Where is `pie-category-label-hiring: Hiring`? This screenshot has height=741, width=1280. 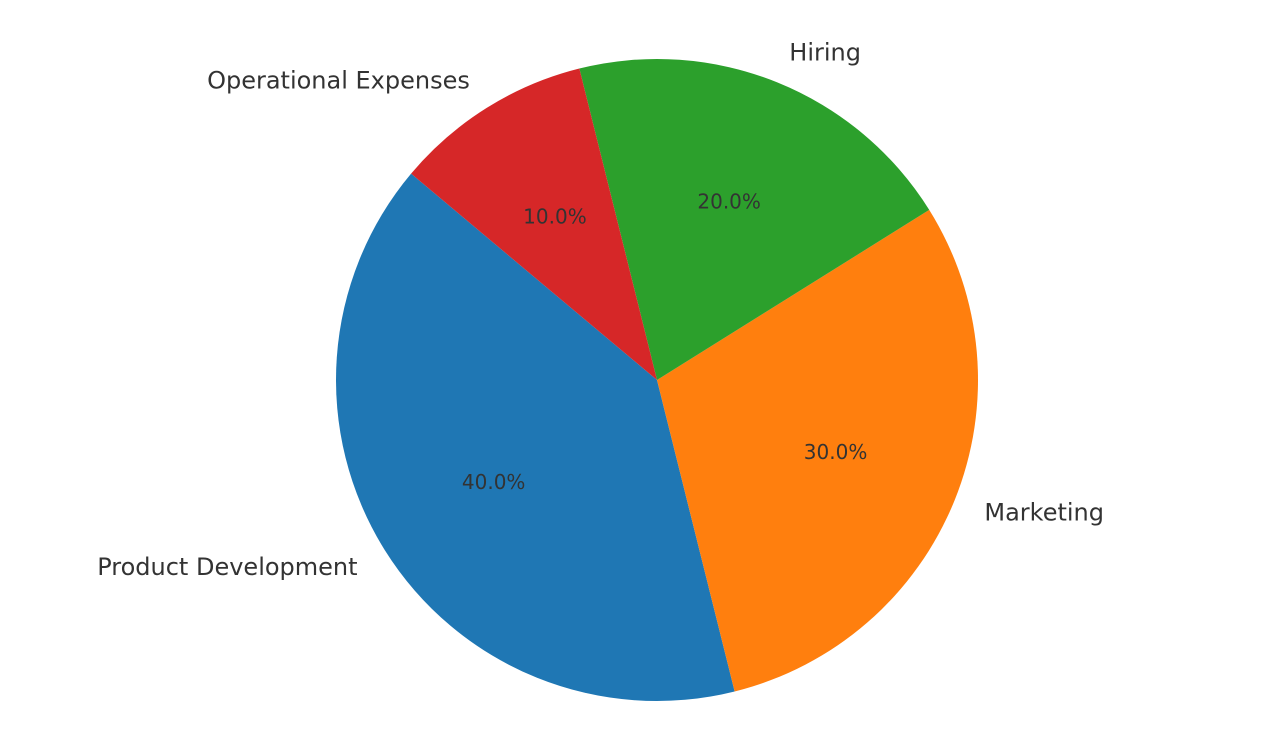
pie-category-label-hiring: Hiring is located at coordinates (825, 53).